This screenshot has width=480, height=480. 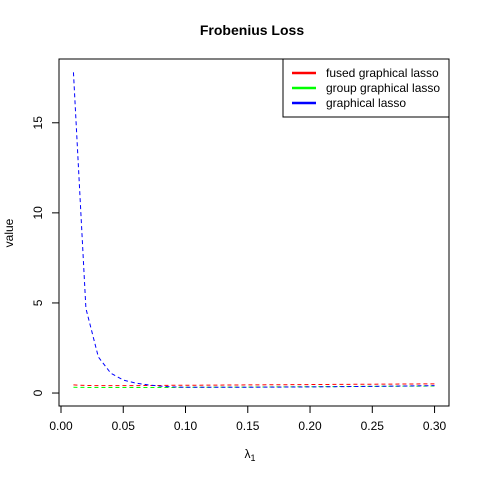 What do you see at coordinates (383, 88) in the screenshot?
I see `legend-label-1: group graphical lasso` at bounding box center [383, 88].